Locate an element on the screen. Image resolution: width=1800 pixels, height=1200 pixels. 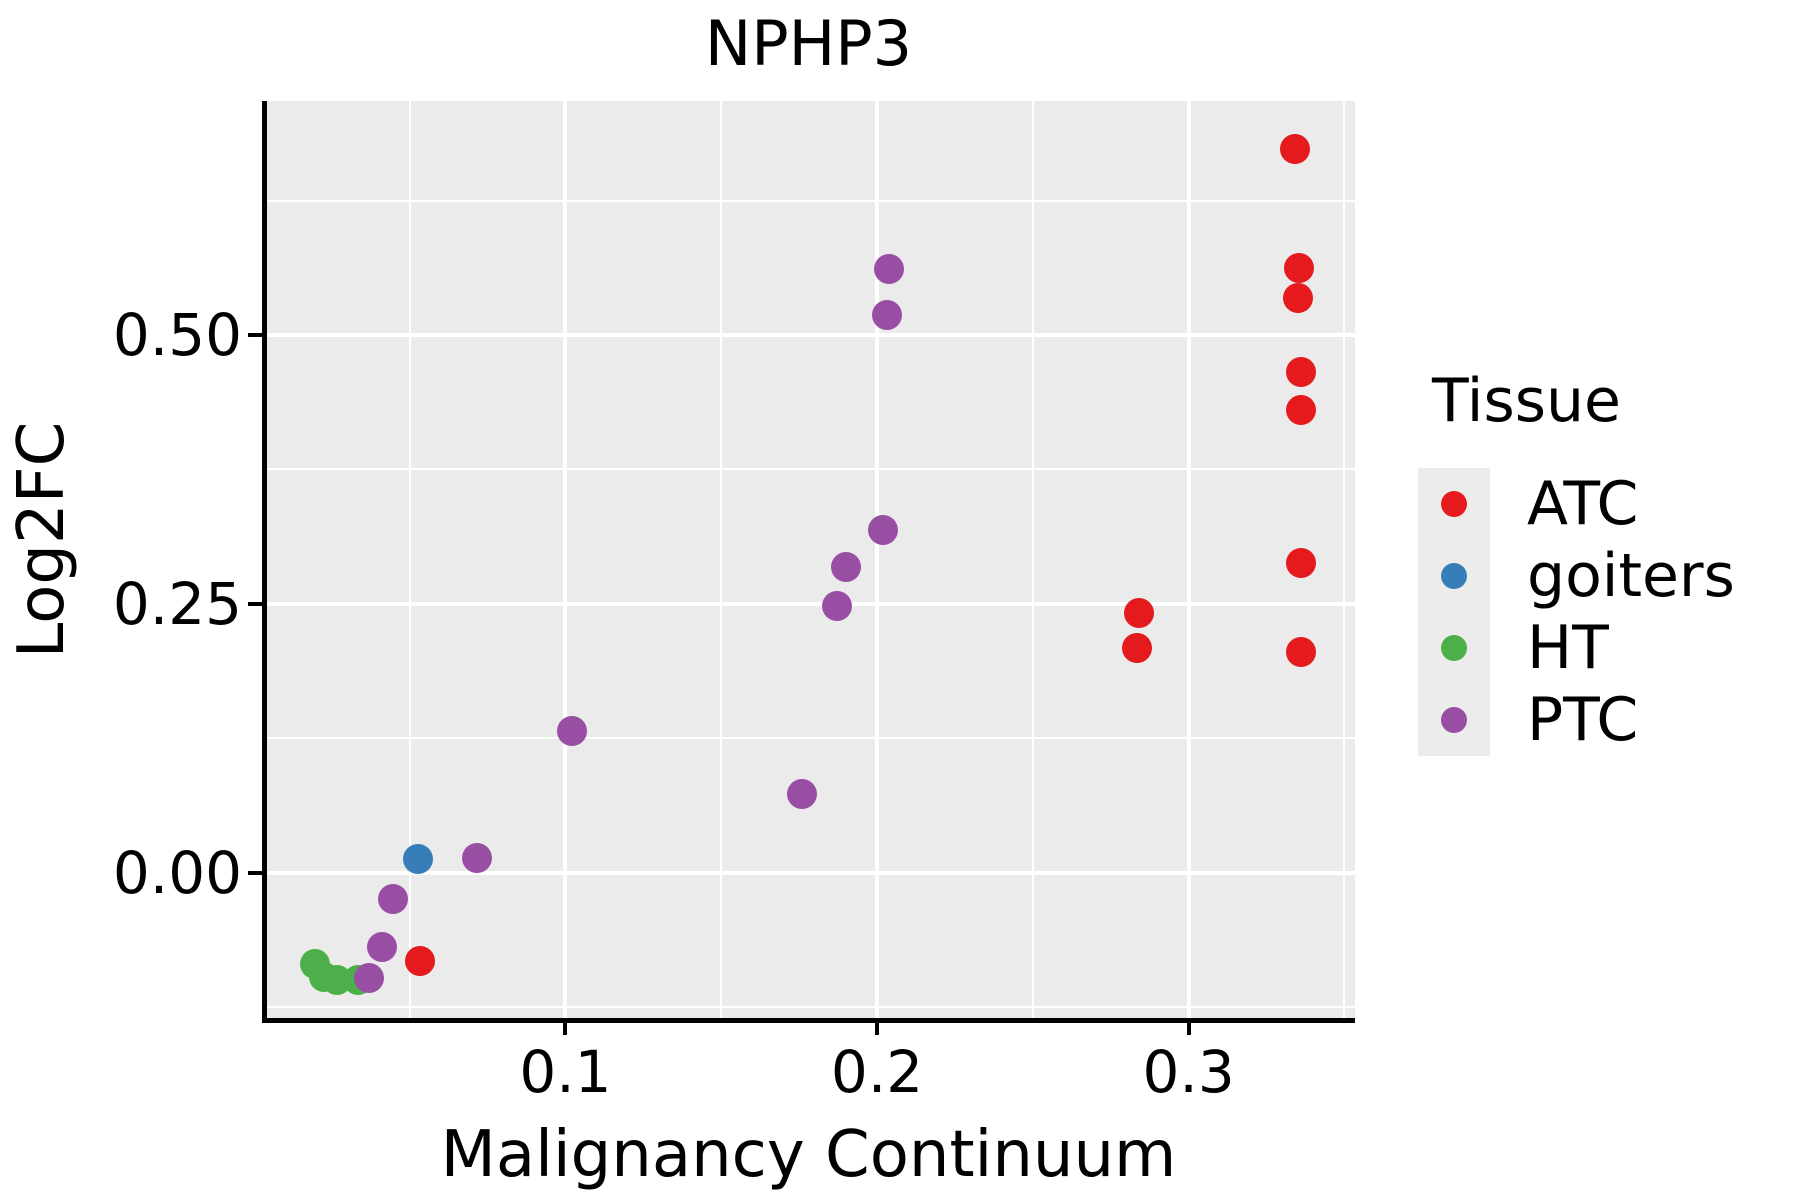
legend-swatch-PTC is located at coordinates (1454, 720).